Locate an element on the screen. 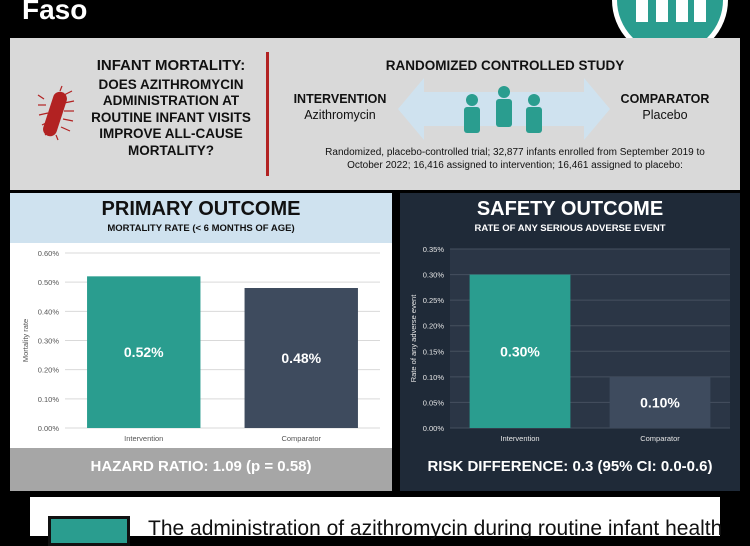  hazard-ratio-bar is located at coordinates (201, 469).